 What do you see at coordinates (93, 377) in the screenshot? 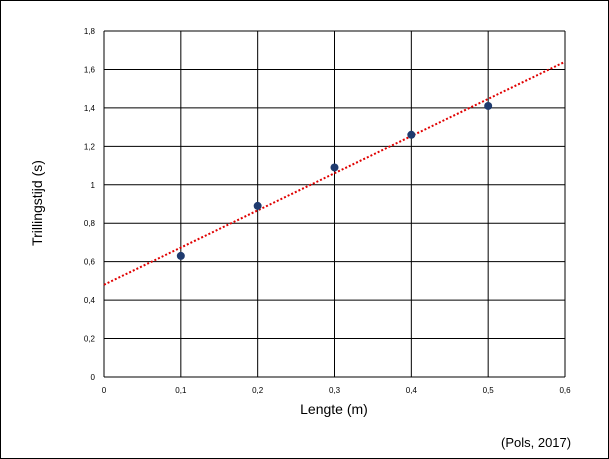
I see `y-tick-label: 0` at bounding box center [93, 377].